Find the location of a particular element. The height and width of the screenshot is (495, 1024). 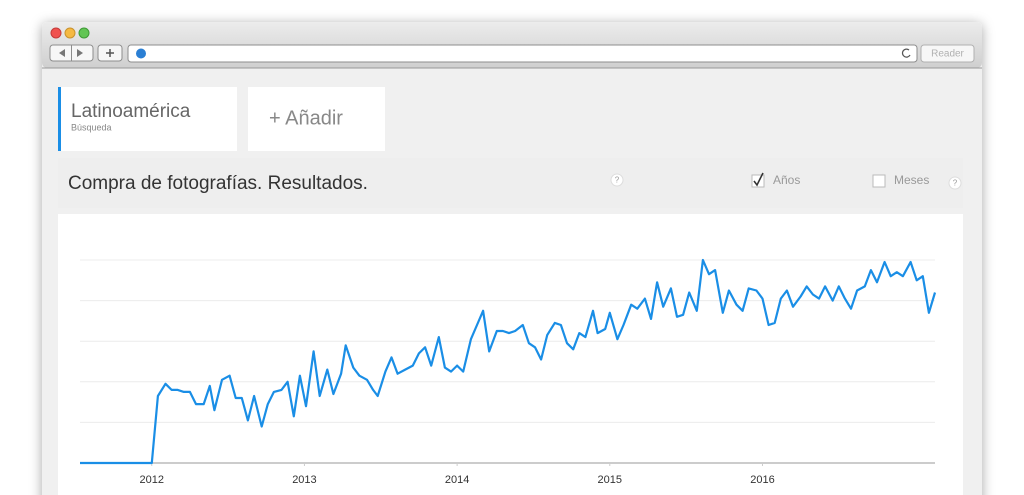

minimize-button is located at coordinates (70, 33).